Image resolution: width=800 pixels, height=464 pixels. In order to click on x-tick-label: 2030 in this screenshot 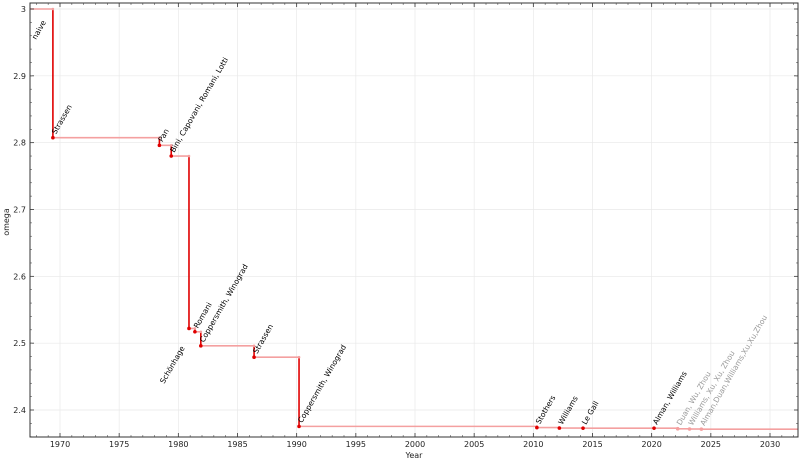, I will do `click(770, 444)`.